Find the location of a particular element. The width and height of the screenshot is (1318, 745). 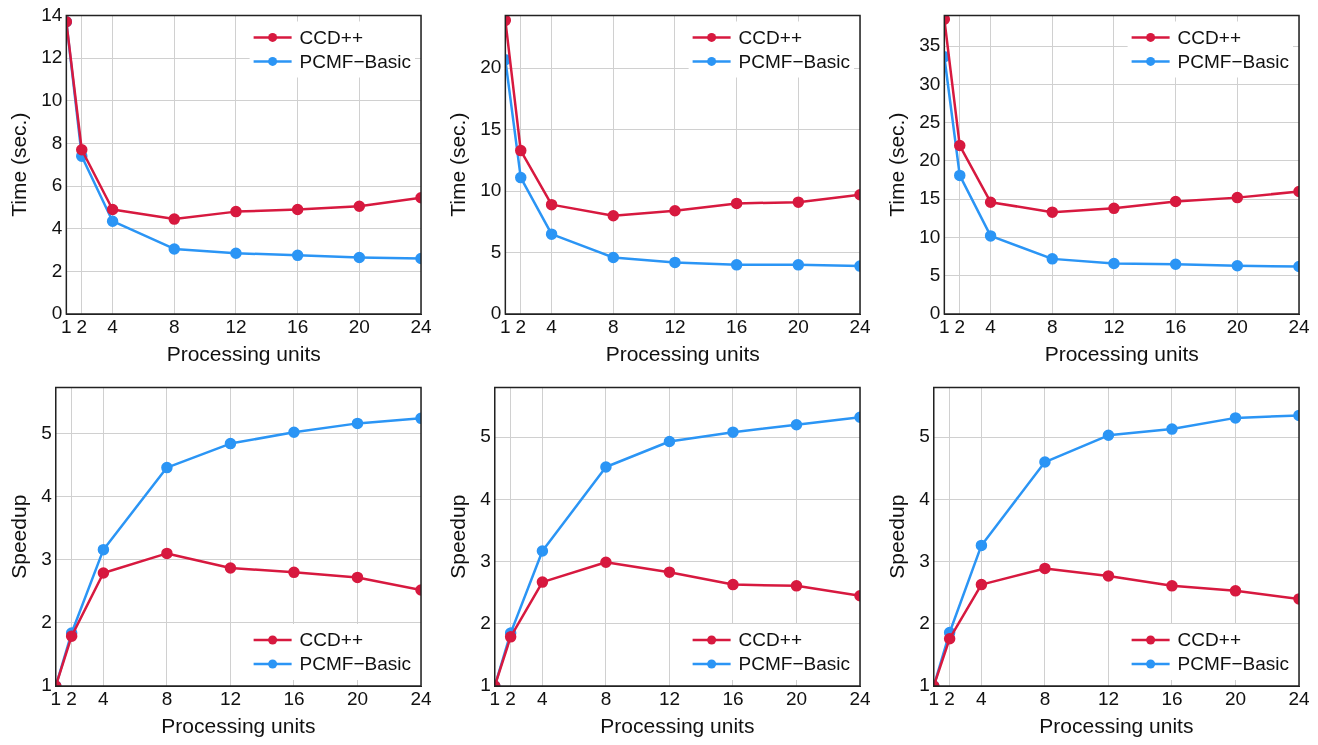

y-tick-label: 14 is located at coordinates (52, 14).